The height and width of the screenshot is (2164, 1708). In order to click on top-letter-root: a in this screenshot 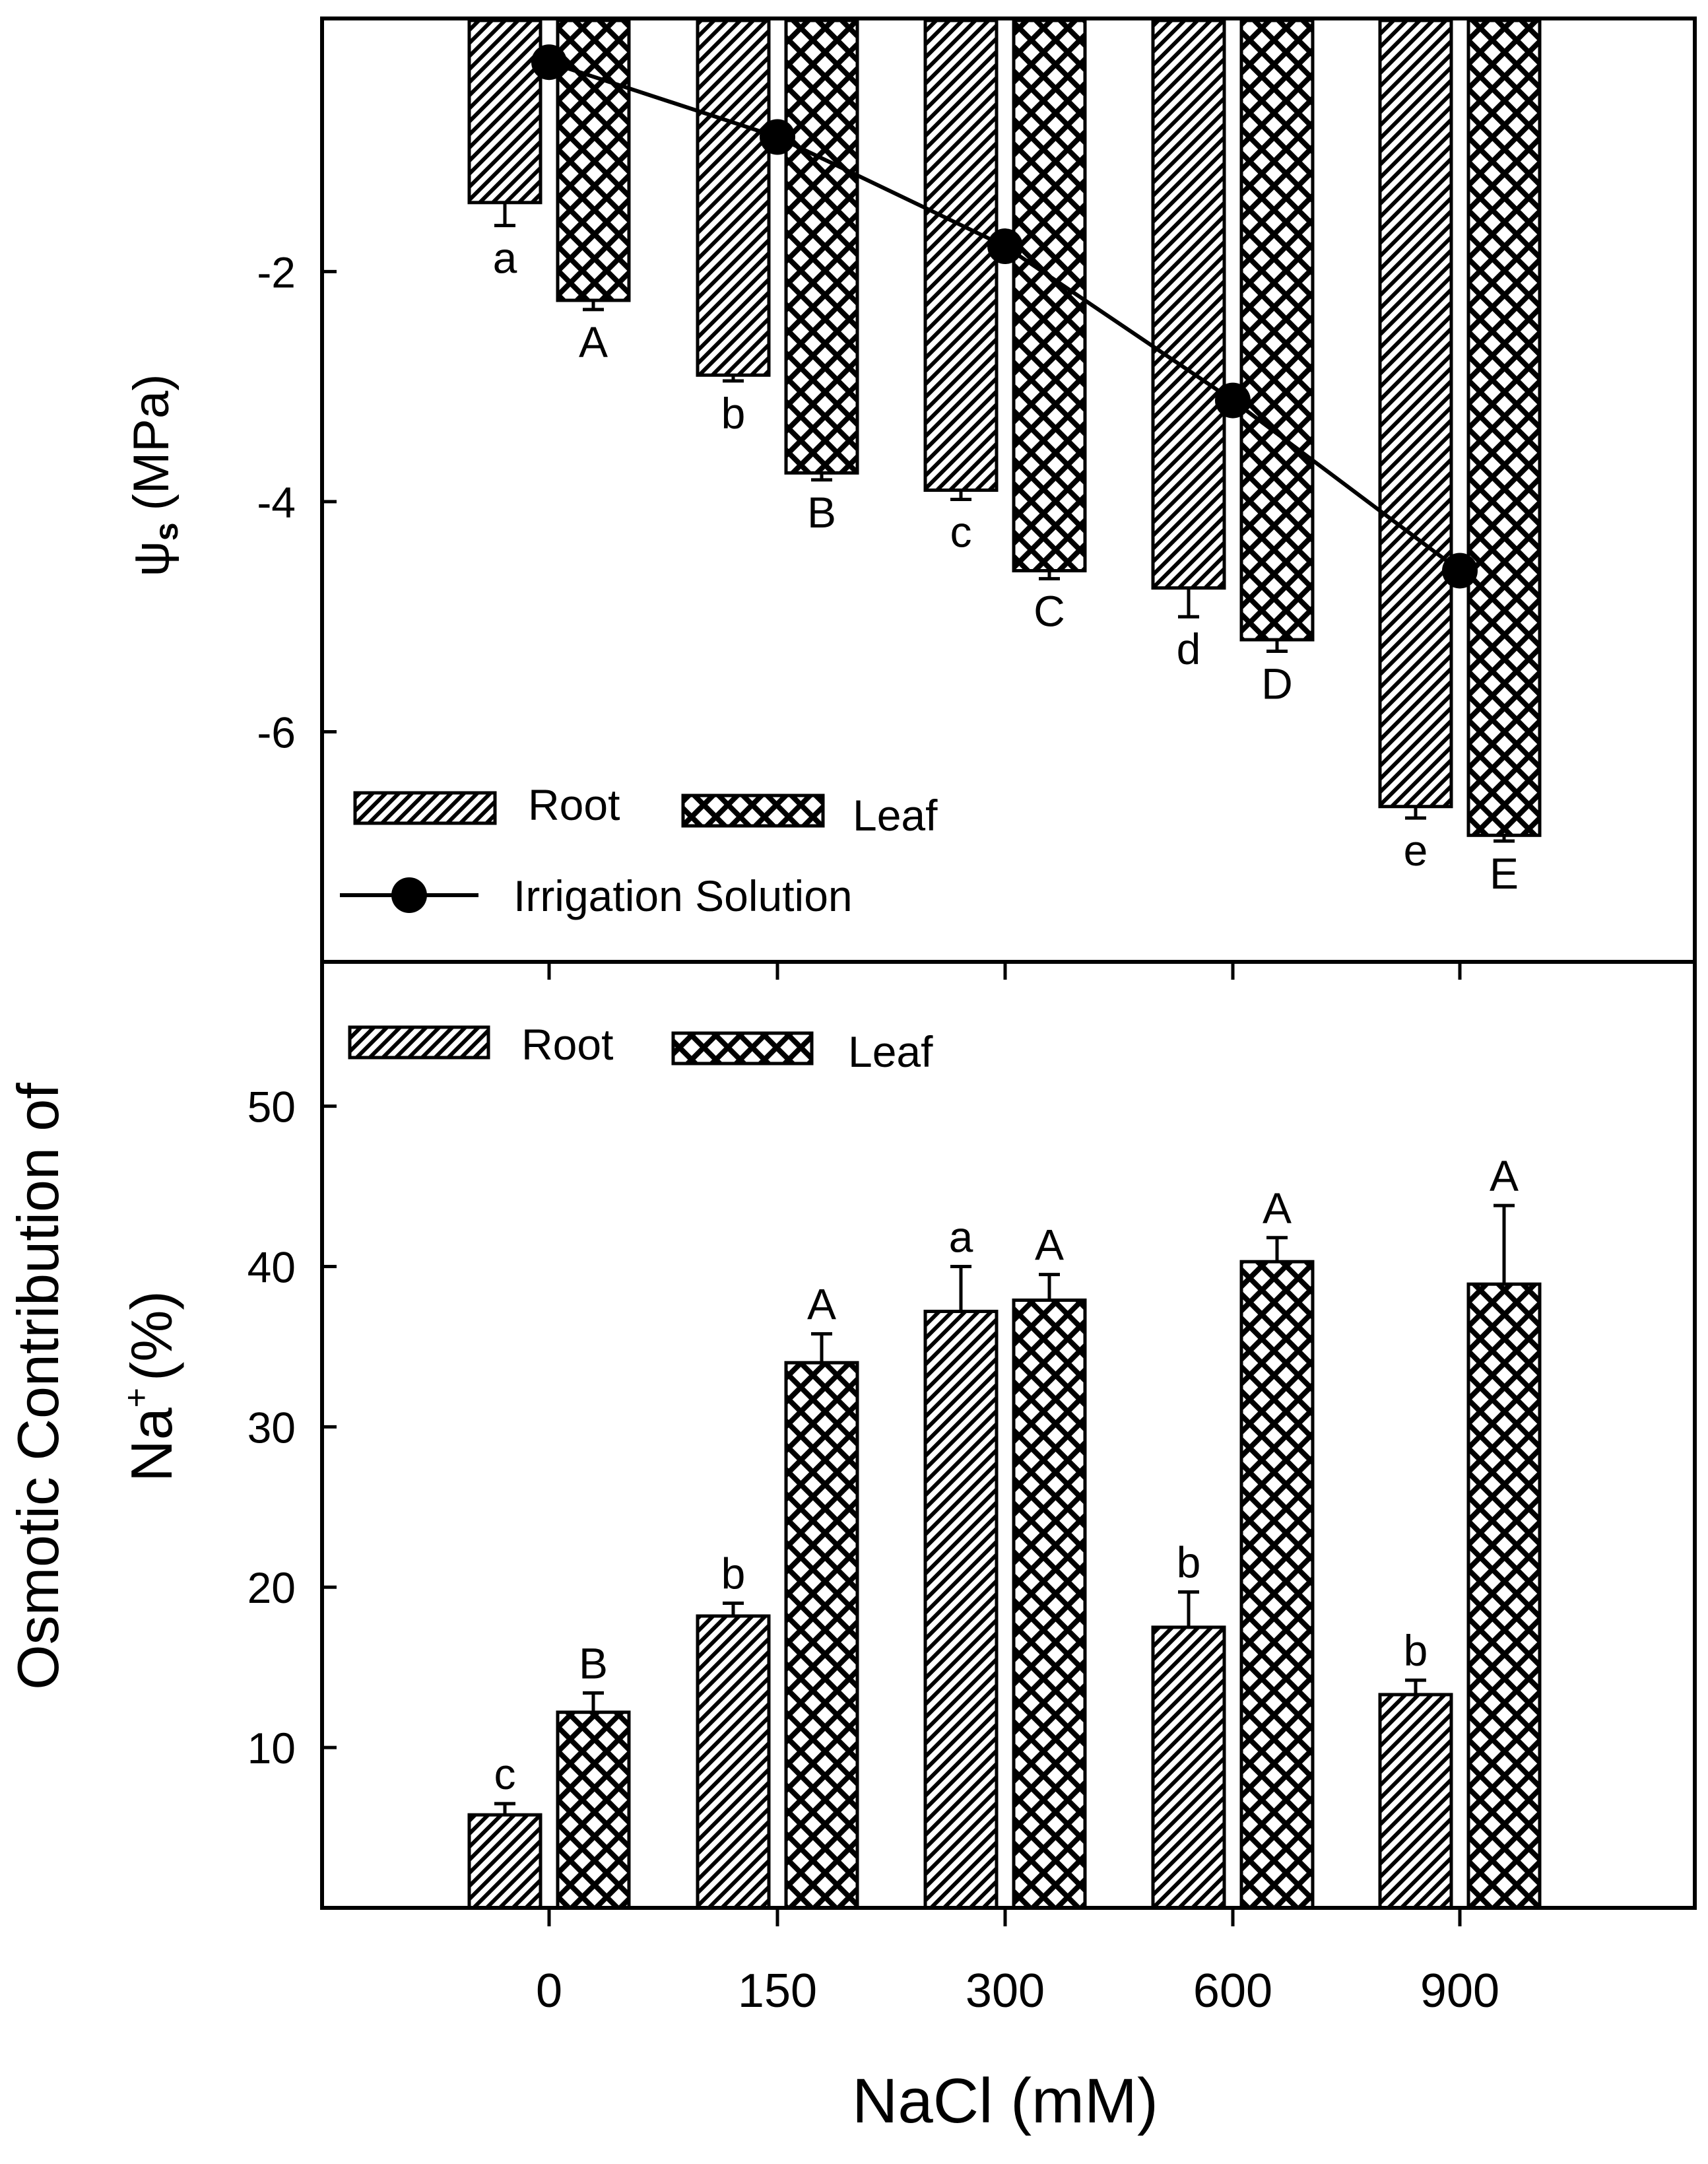, I will do `click(505, 258)`.